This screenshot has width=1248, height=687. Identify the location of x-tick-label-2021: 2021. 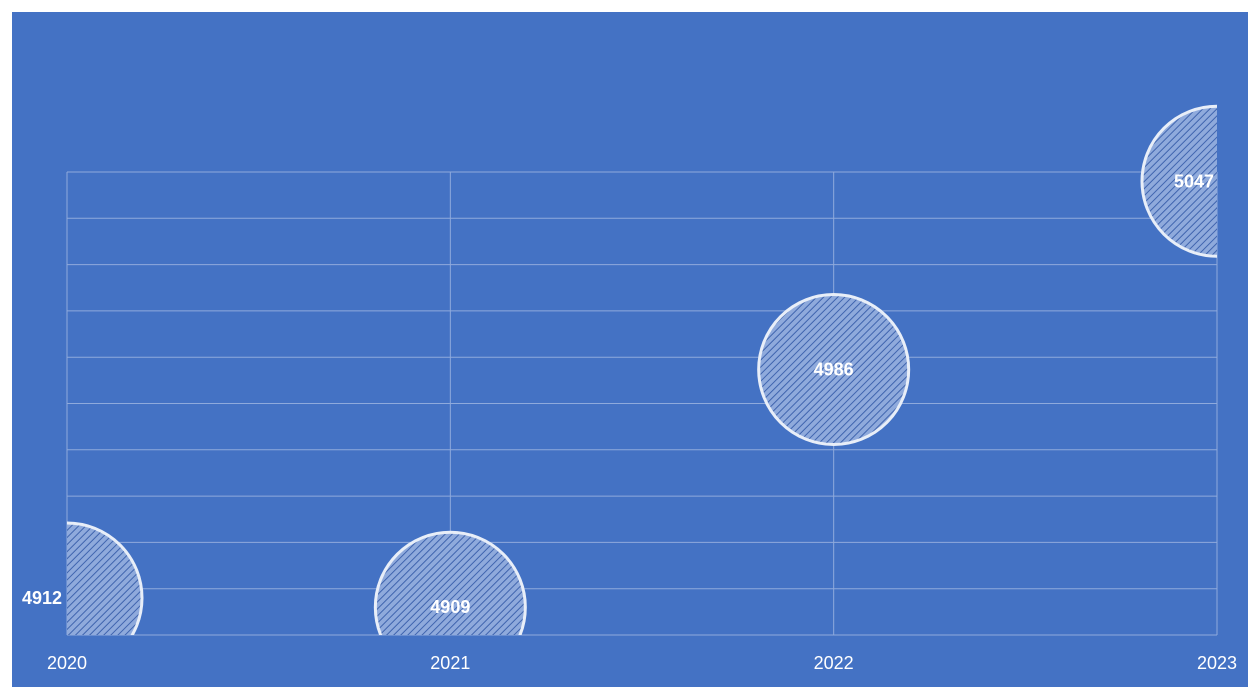
(450, 663).